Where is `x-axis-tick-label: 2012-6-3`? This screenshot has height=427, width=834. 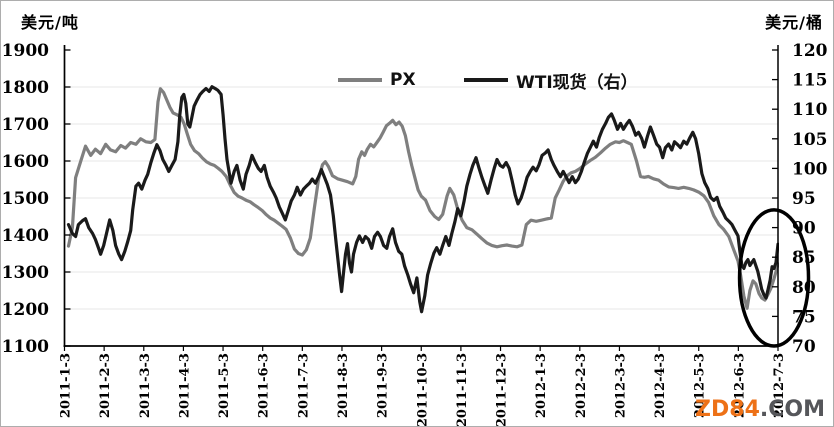 x-axis-tick-label: 2012-6-3 is located at coordinates (739, 385).